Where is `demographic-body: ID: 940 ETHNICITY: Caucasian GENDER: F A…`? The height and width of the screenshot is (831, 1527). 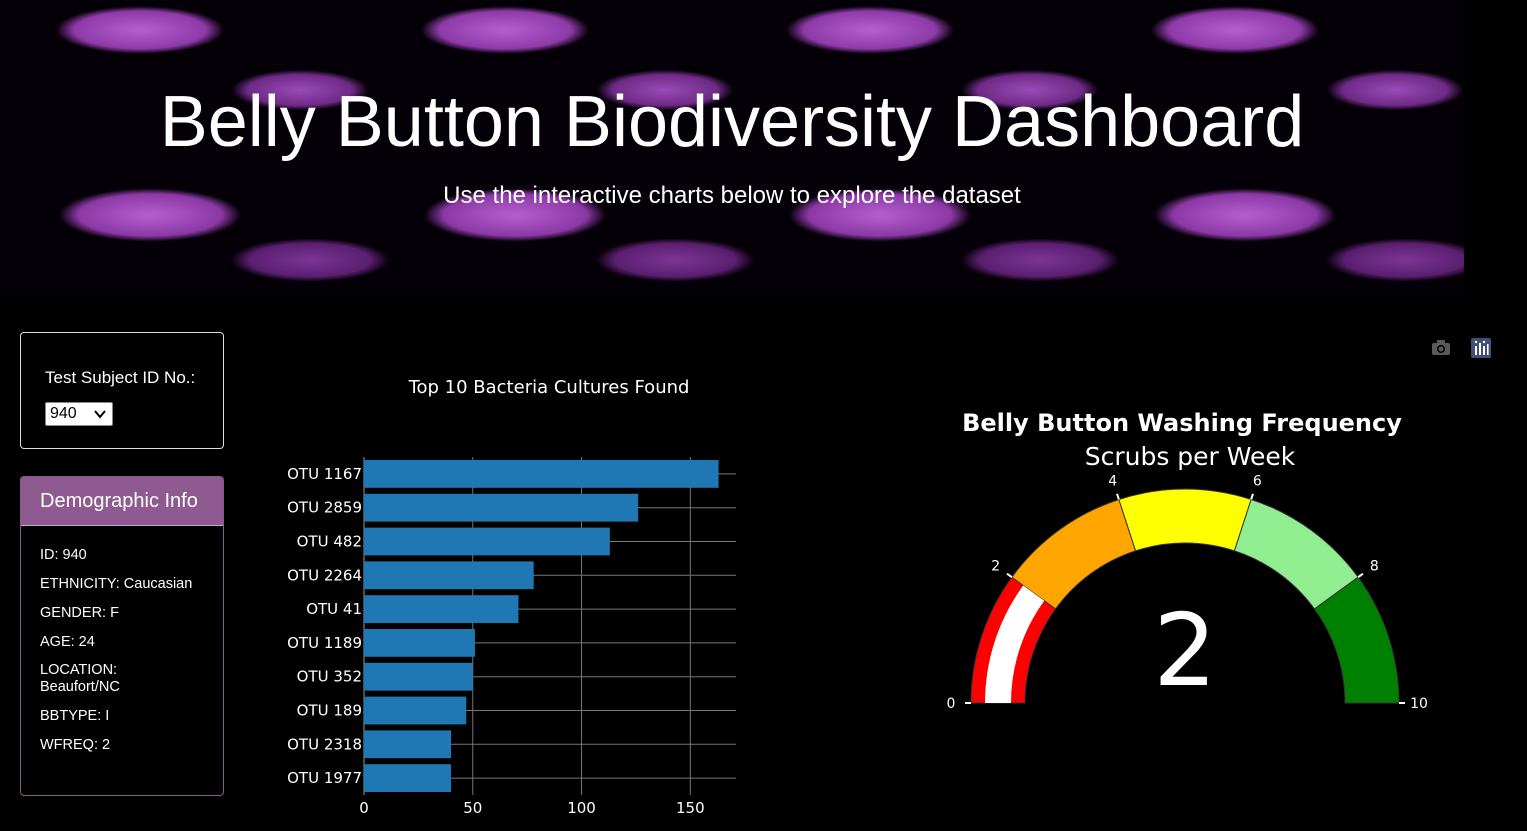 demographic-body: ID: 940 ETHNICITY: Caucasian GENDER: F A… is located at coordinates (122, 640).